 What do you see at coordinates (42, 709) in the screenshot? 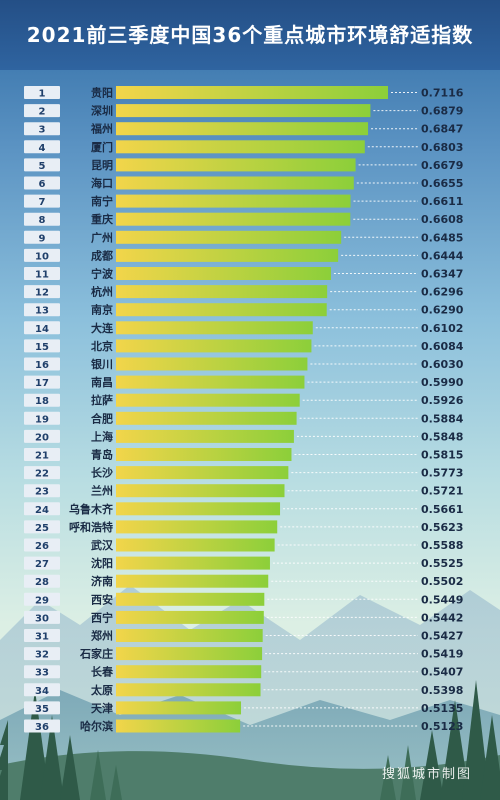
I see `rank-number: 35` at bounding box center [42, 709].